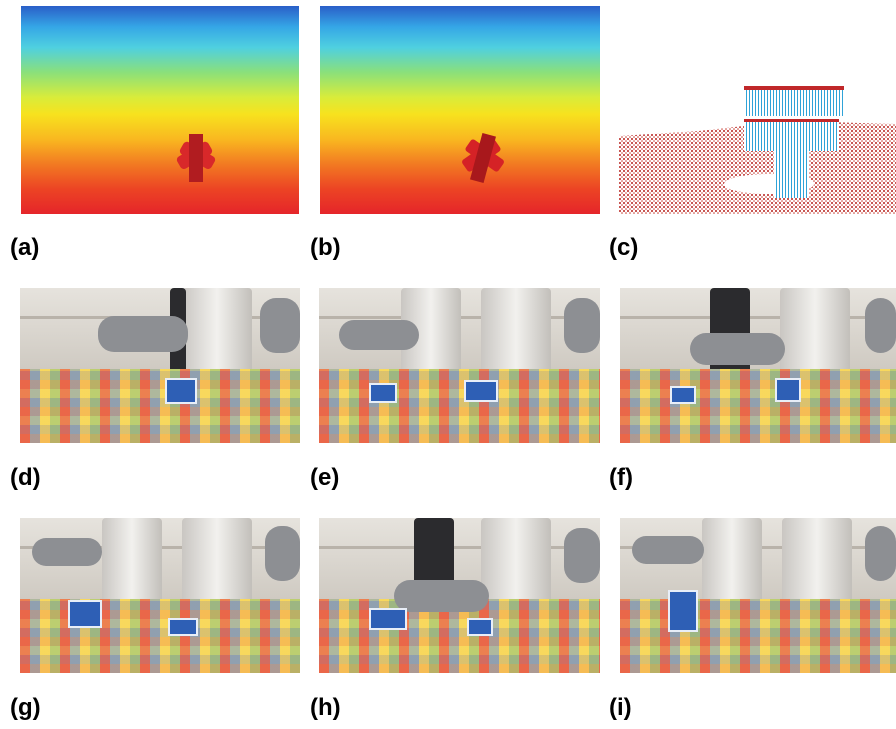 This screenshot has width=896, height=729. What do you see at coordinates (25, 247) in the screenshot?
I see `label-a: (a)` at bounding box center [25, 247].